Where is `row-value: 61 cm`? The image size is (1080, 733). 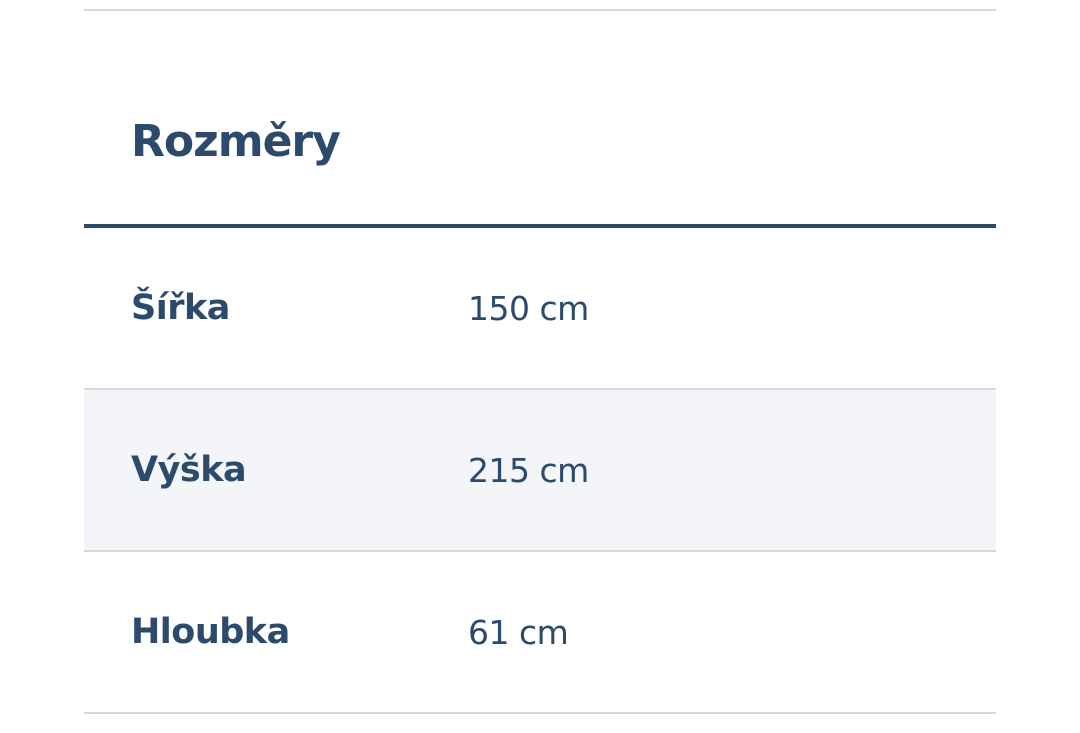 row-value: 61 cm is located at coordinates (518, 632).